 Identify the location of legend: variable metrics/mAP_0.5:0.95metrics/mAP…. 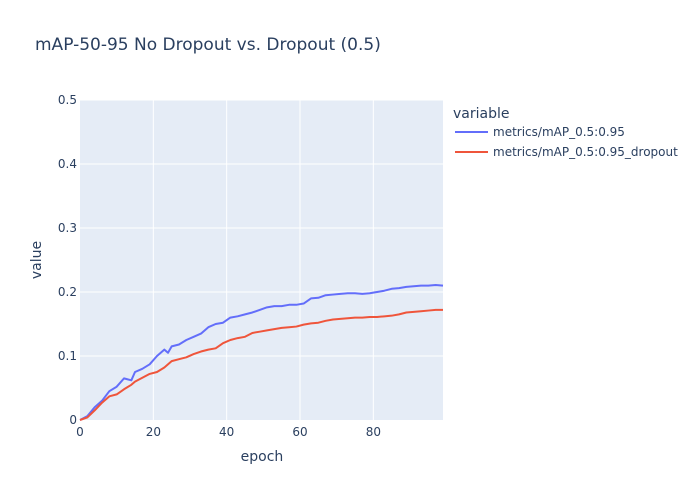
(565, 132).